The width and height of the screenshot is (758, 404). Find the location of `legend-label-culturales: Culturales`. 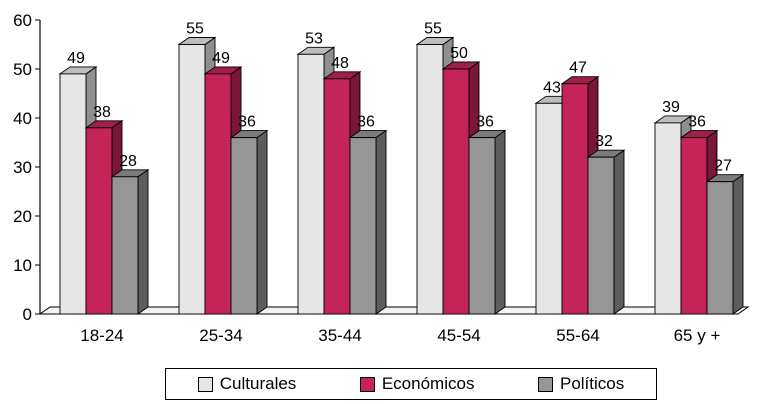

legend-label-culturales: Culturales is located at coordinates (258, 383).